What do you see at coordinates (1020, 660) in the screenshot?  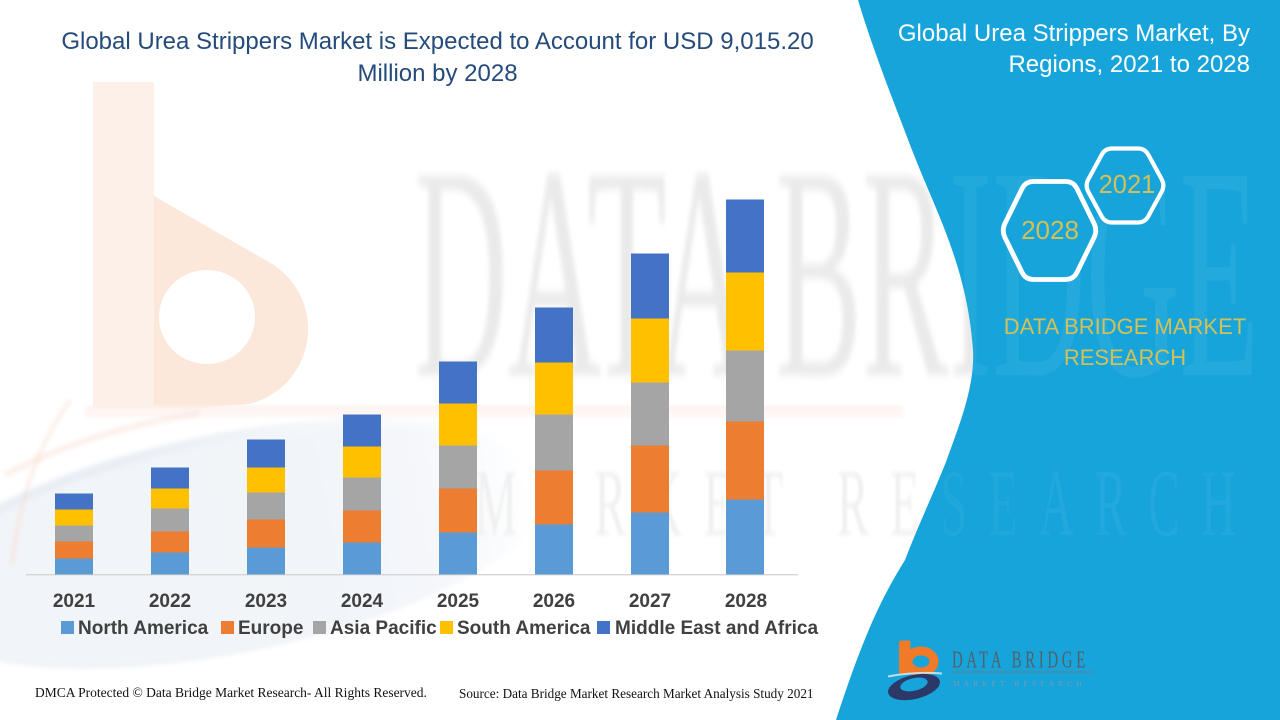 I see `svg-text: DATA BRIDGE` at bounding box center [1020, 660].